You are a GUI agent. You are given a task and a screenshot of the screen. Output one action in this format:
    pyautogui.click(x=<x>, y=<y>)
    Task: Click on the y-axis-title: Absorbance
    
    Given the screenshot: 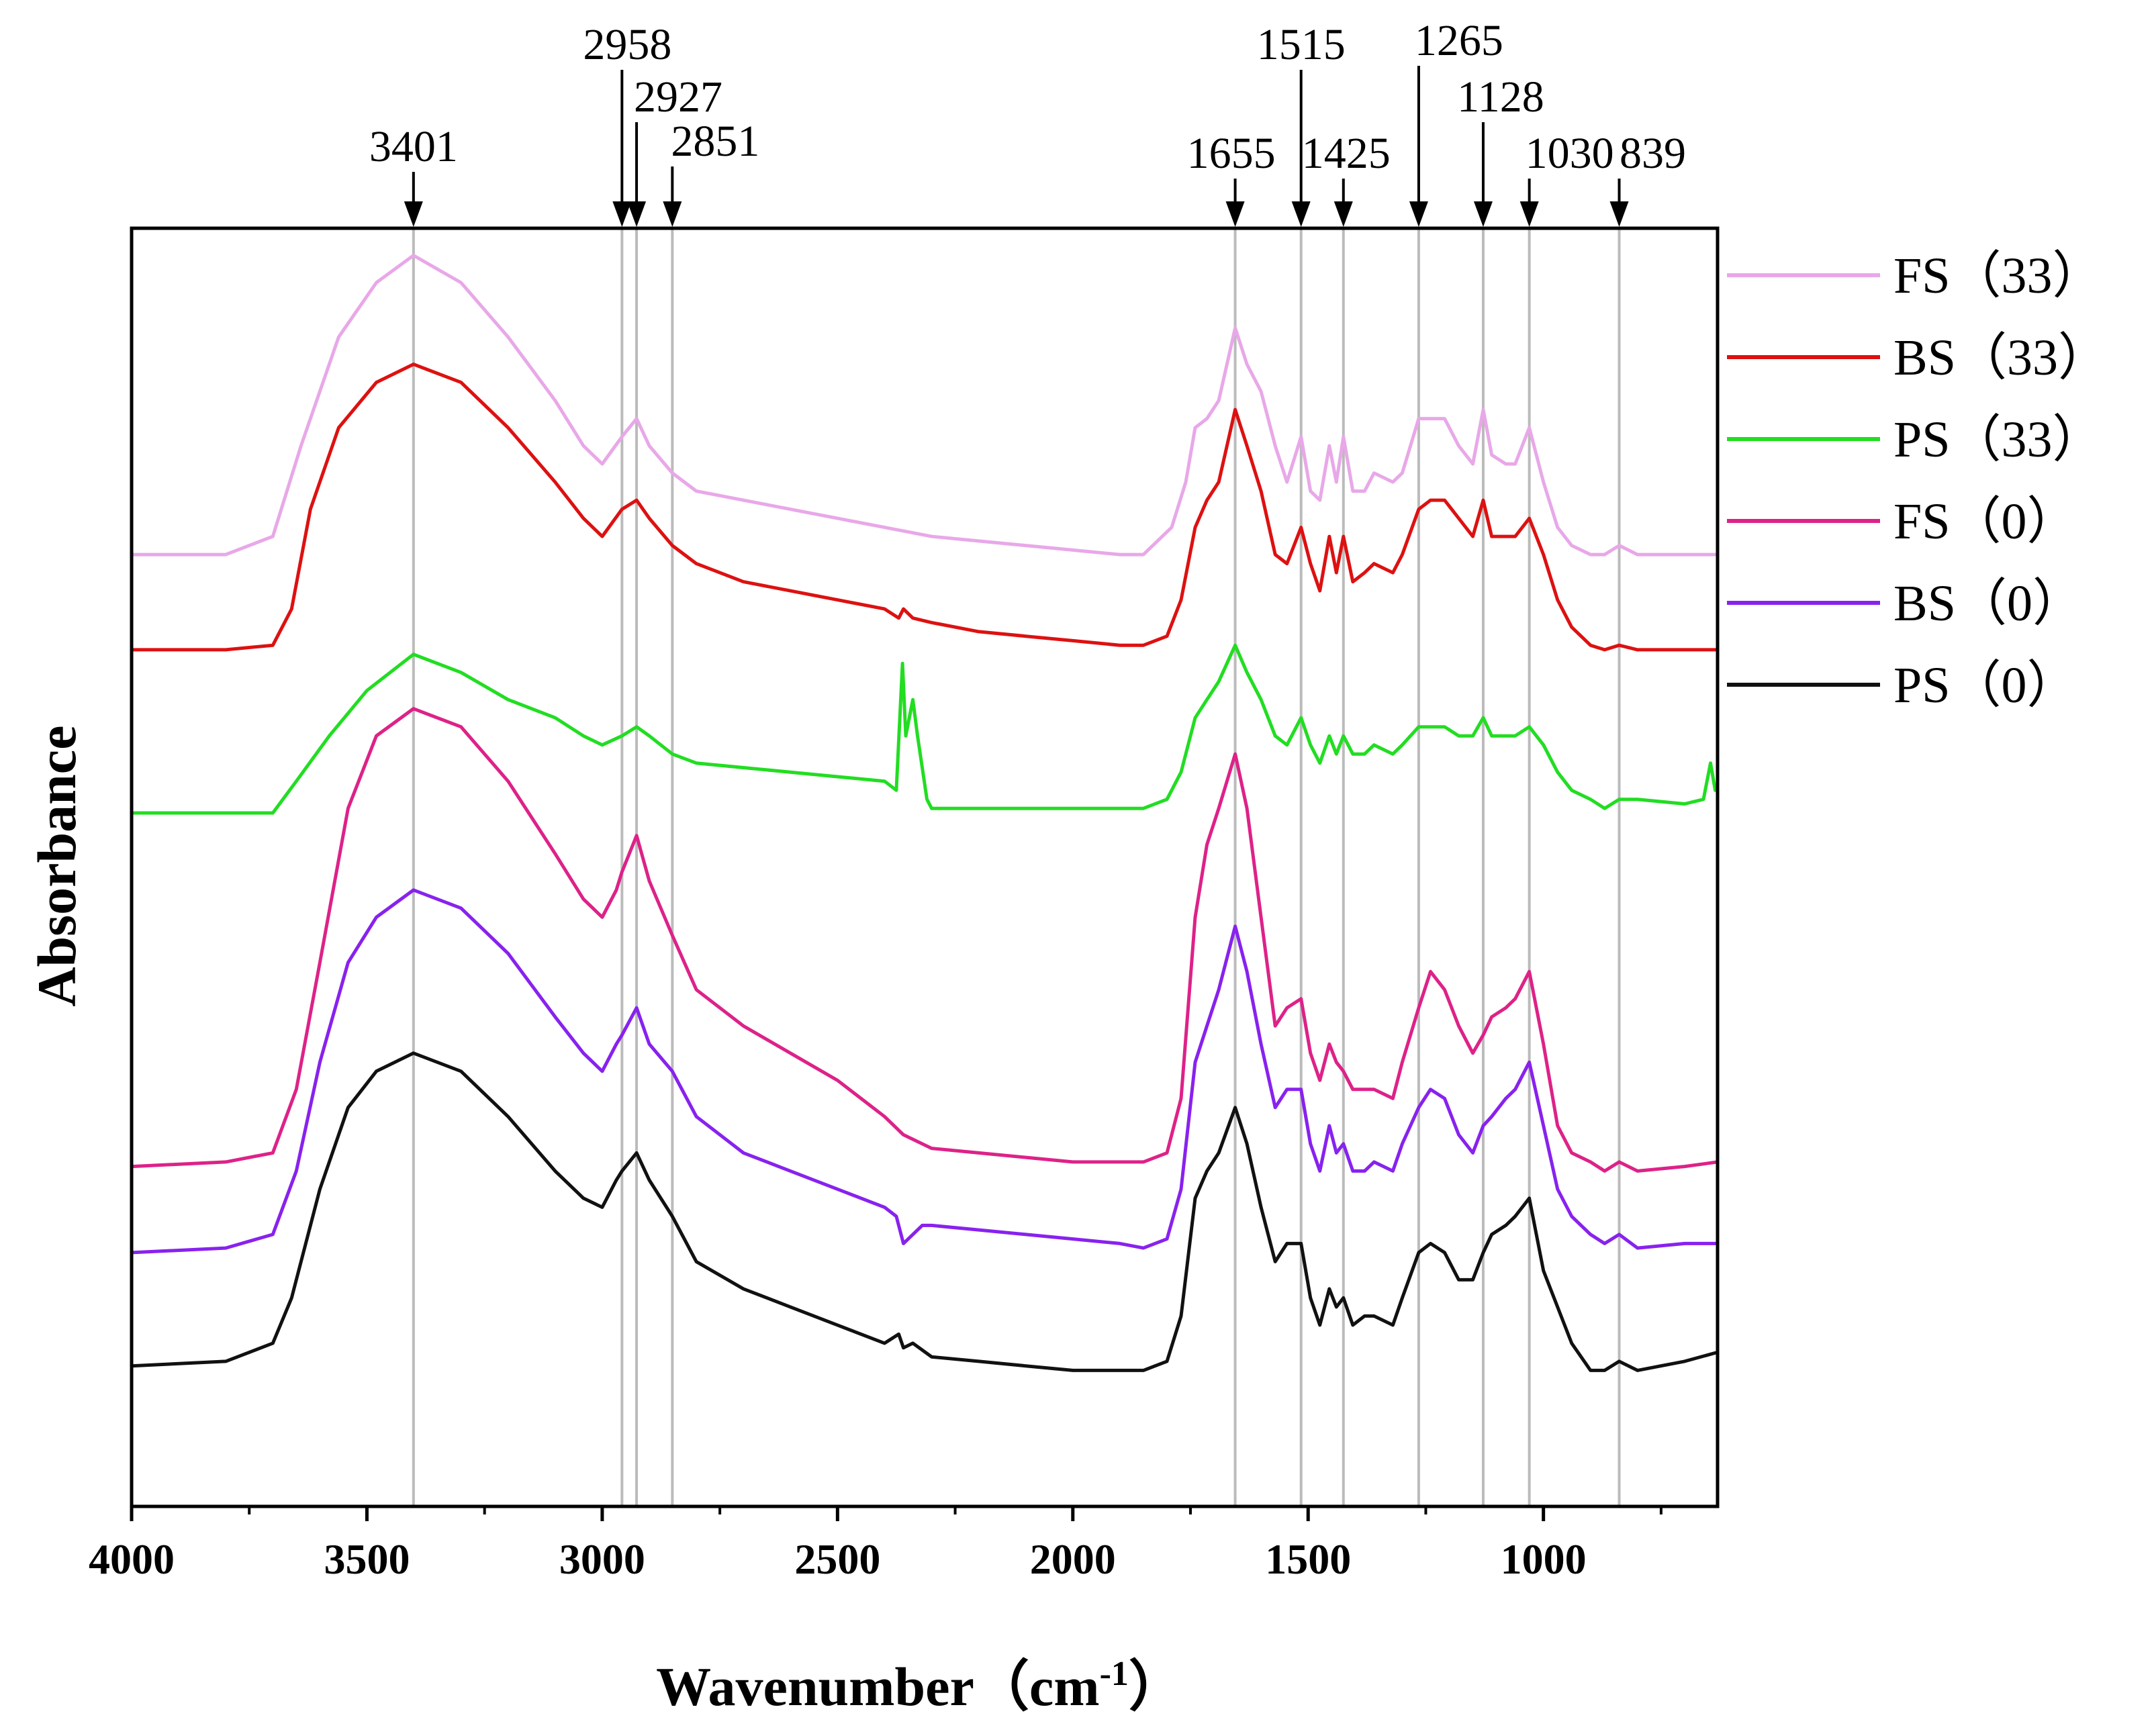 What is the action you would take?
    pyautogui.click(x=56, y=865)
    